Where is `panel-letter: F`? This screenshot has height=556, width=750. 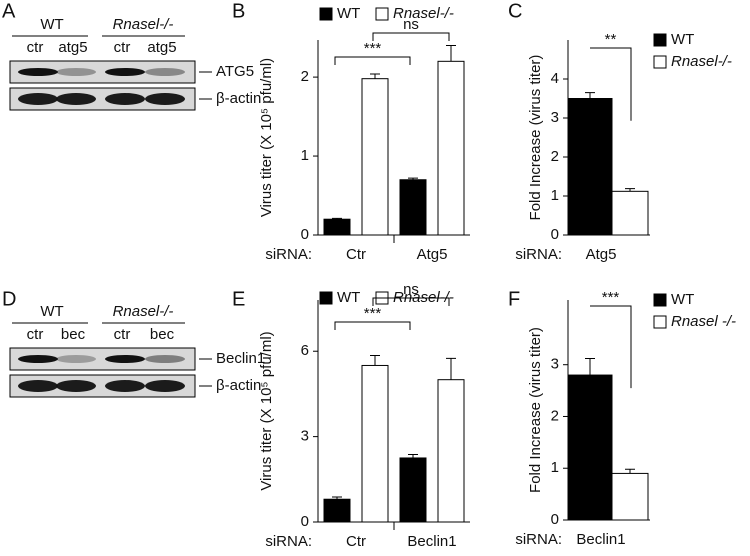 panel-letter: F is located at coordinates (514, 299).